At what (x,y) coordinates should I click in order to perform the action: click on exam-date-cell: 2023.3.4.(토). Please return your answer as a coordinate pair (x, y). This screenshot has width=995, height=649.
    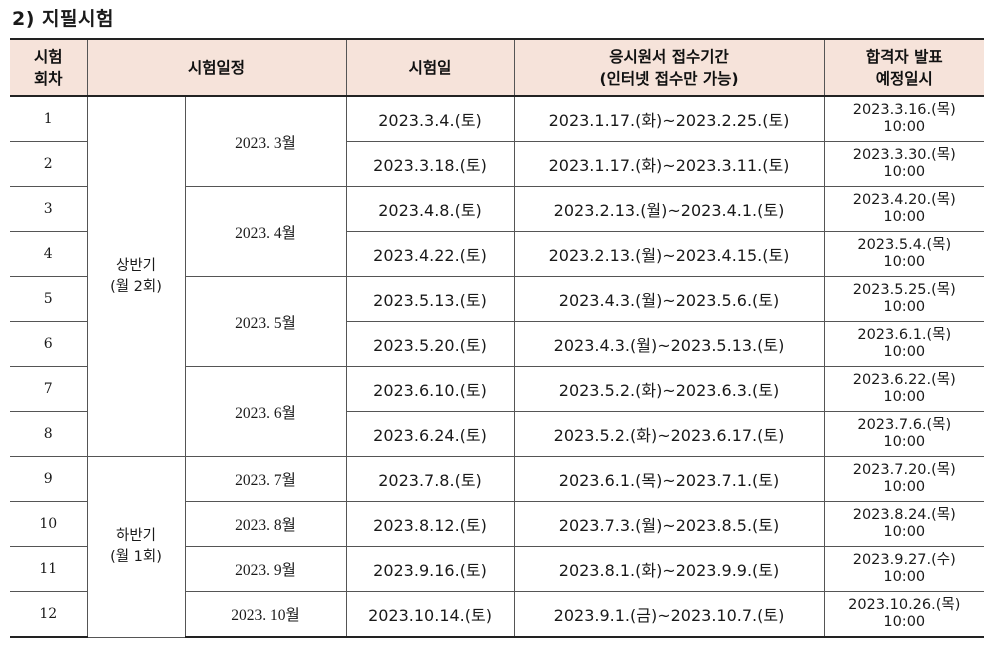
    Looking at the image, I should click on (430, 118).